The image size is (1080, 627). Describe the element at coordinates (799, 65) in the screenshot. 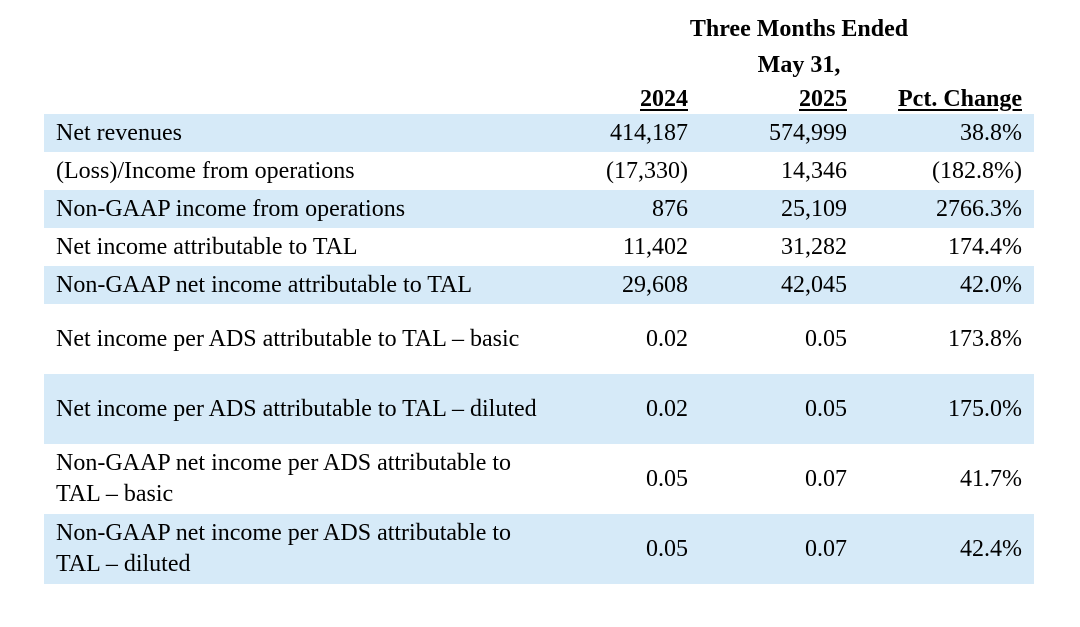

I see `period-heading-line2: May 31,` at that location.